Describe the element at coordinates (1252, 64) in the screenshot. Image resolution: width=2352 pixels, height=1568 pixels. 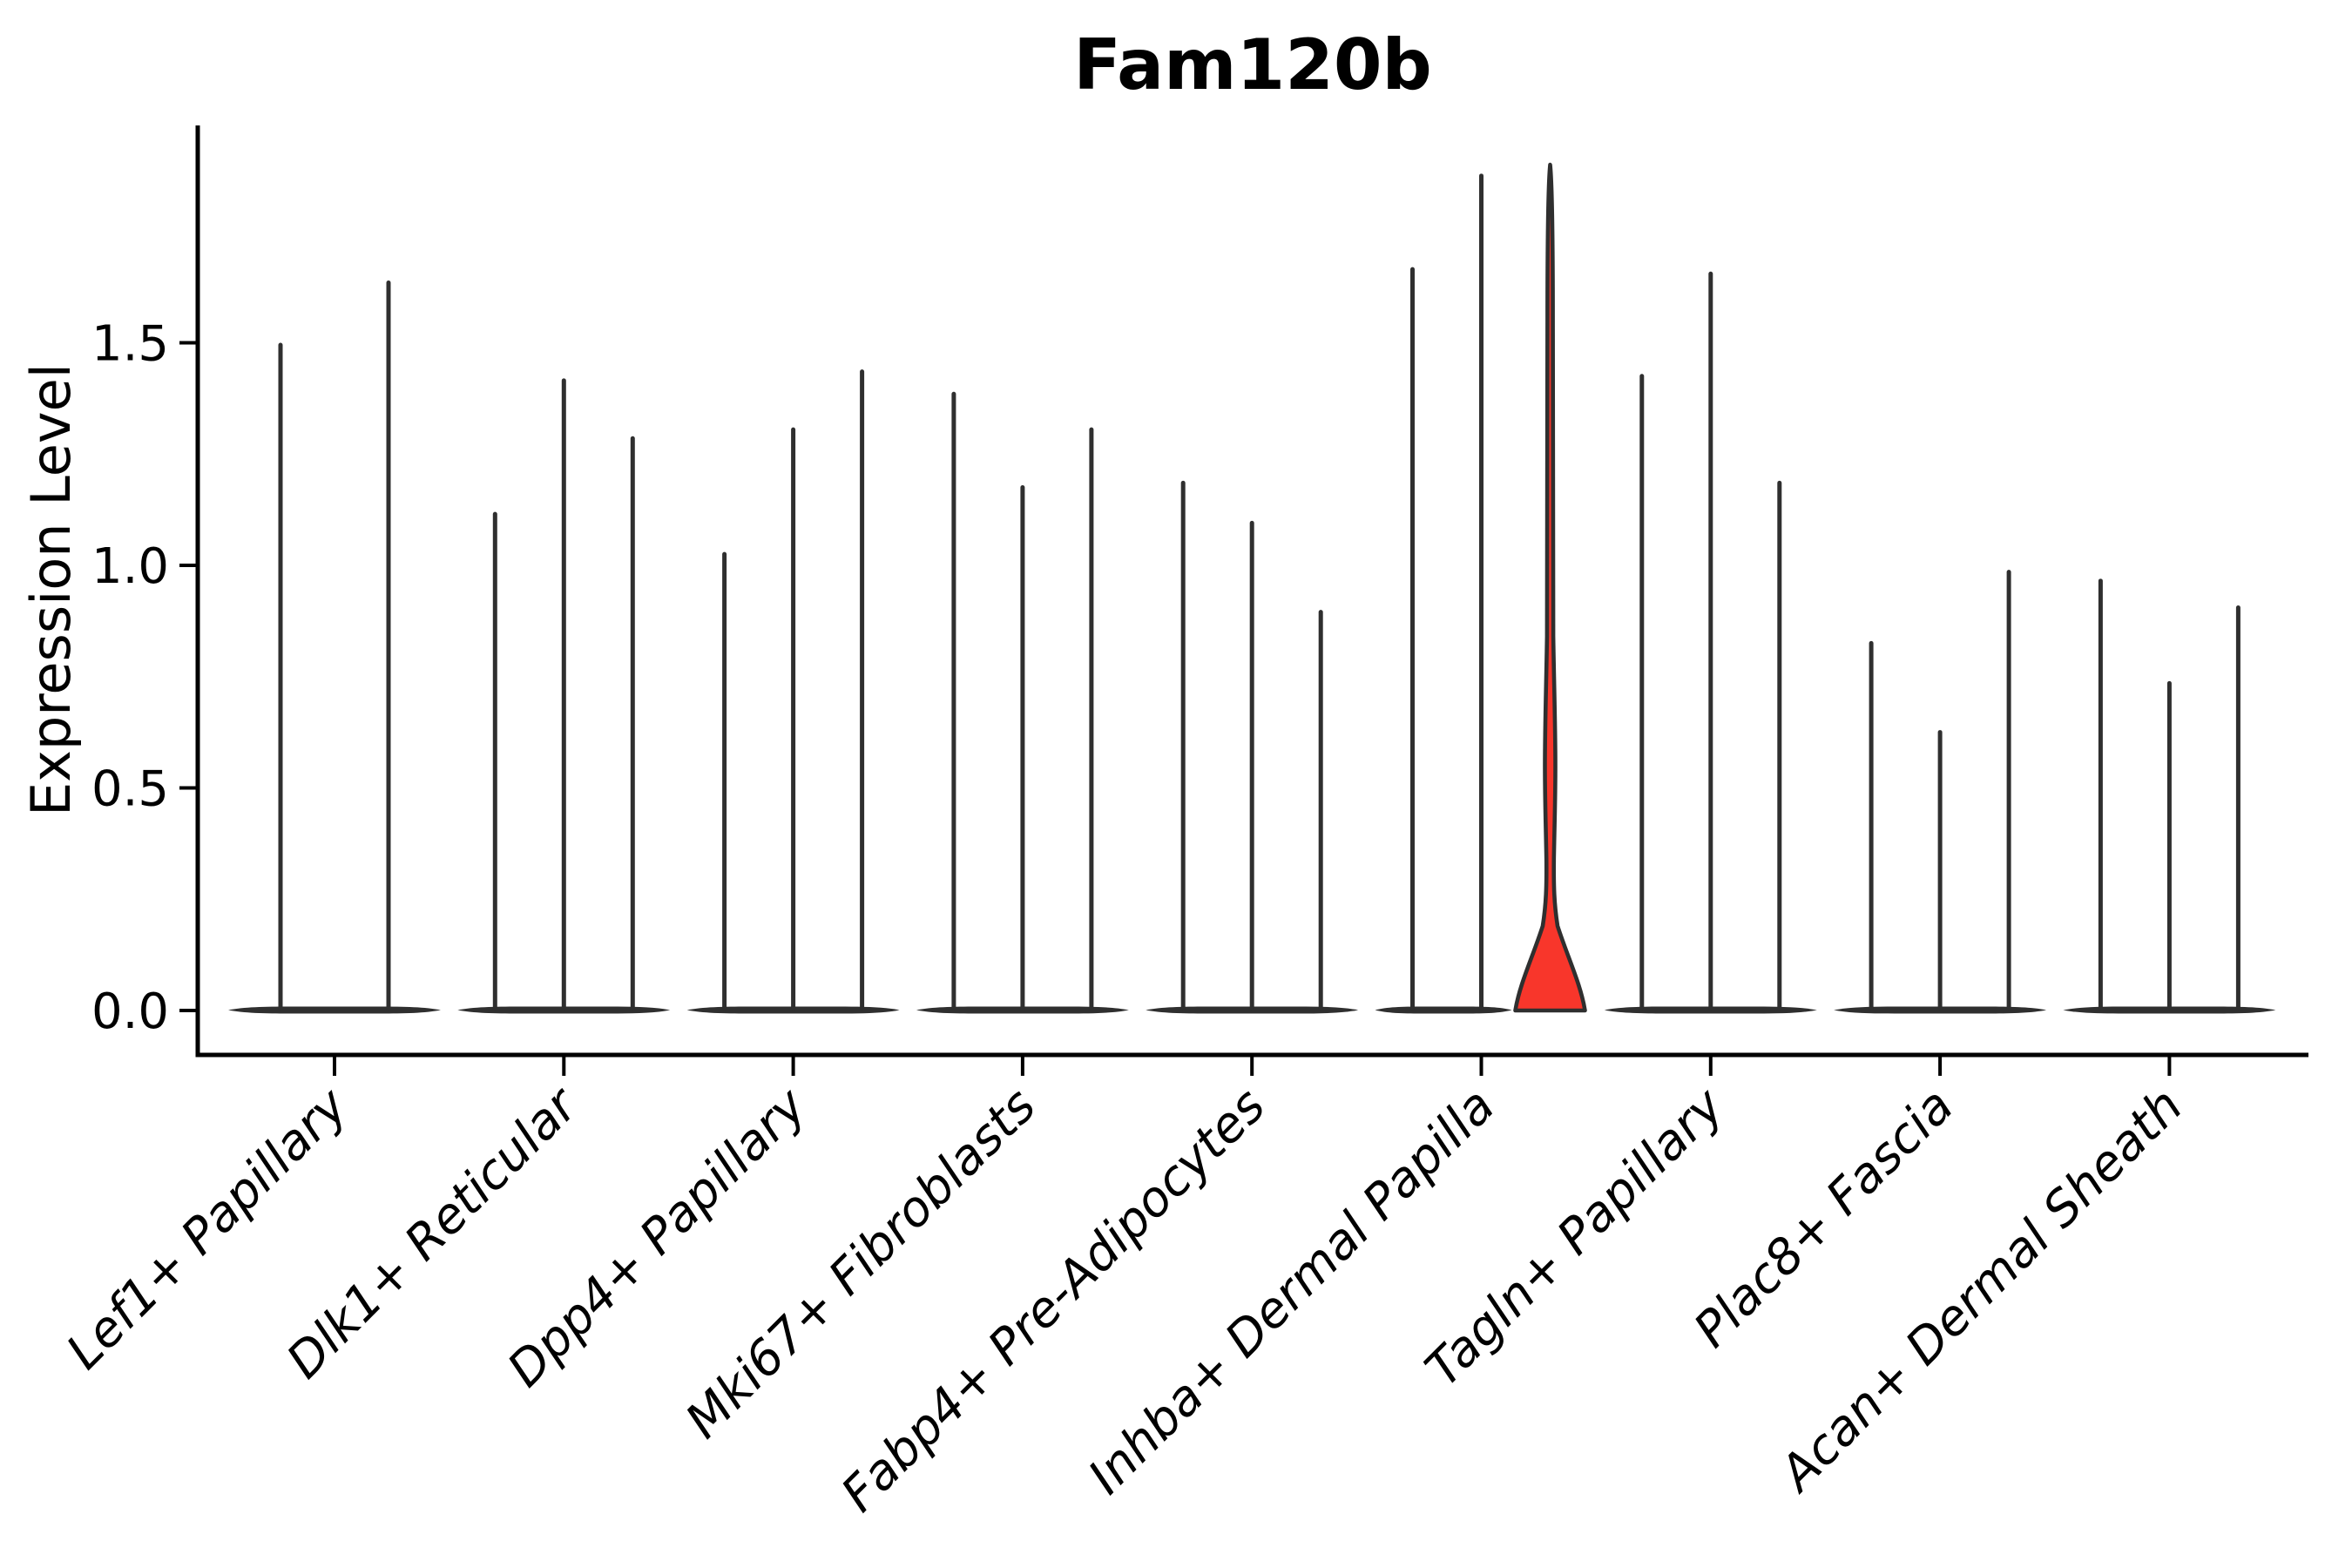
I see `chart-title: Fam120b` at that location.